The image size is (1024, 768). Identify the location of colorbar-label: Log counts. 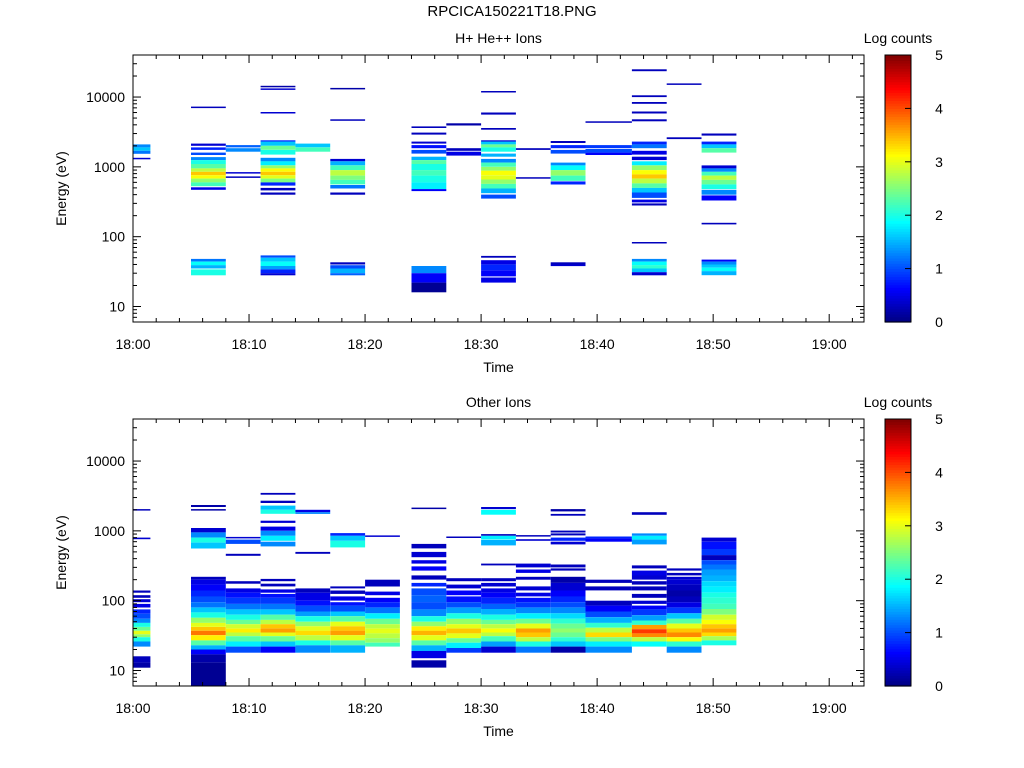
(898, 38).